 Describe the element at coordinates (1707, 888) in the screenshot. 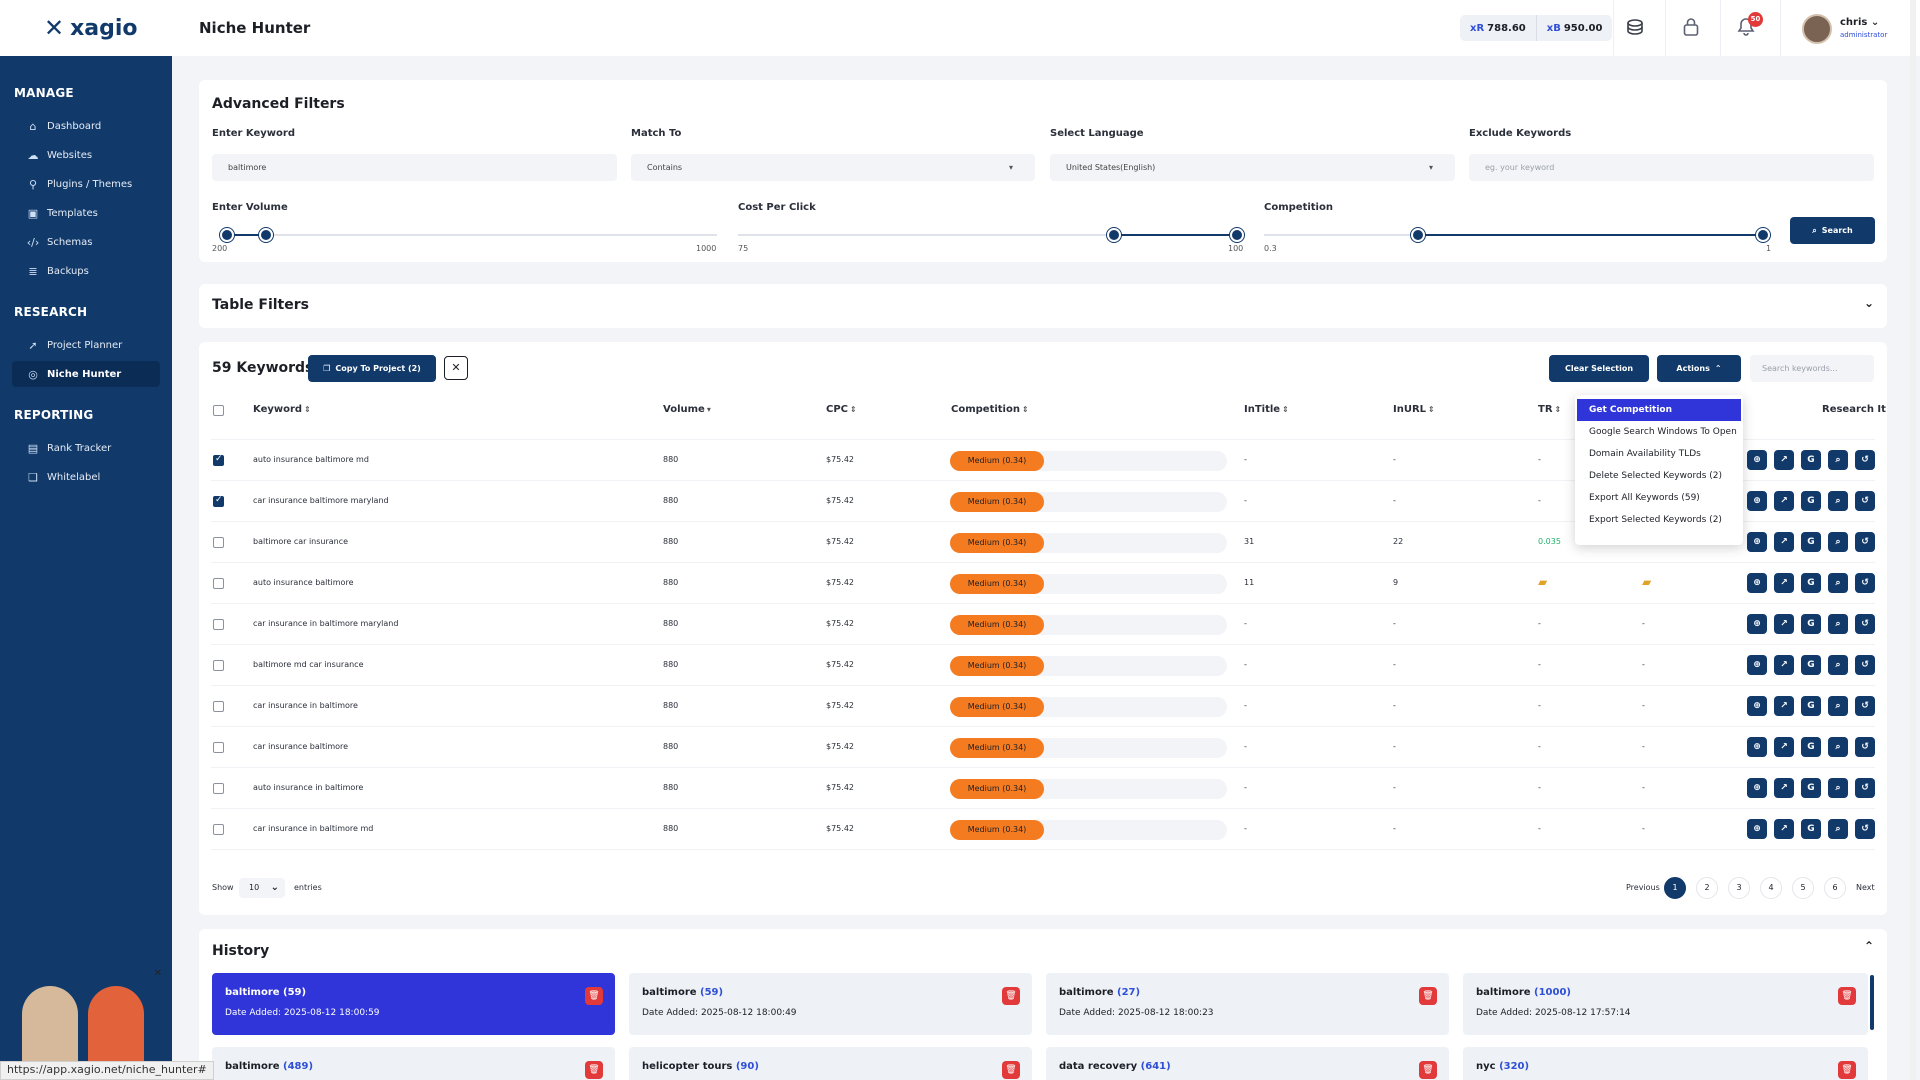

I see `pagination-page: 2` at that location.